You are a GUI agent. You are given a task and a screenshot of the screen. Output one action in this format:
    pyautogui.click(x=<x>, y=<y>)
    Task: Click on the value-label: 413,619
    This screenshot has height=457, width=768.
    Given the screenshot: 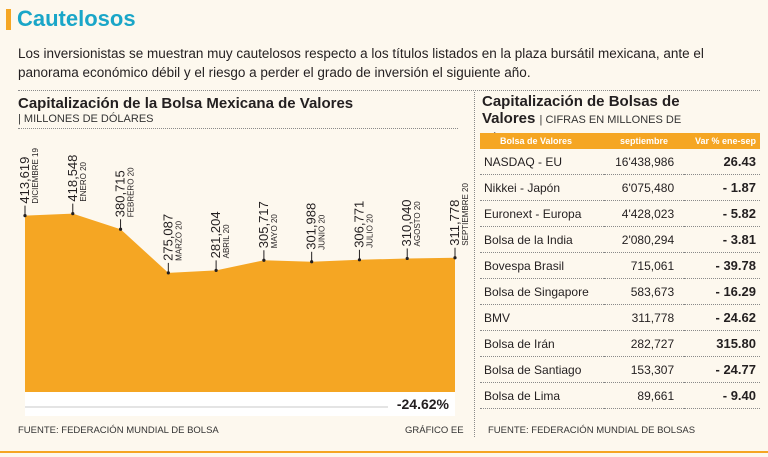 What is the action you would take?
    pyautogui.click(x=24, y=180)
    